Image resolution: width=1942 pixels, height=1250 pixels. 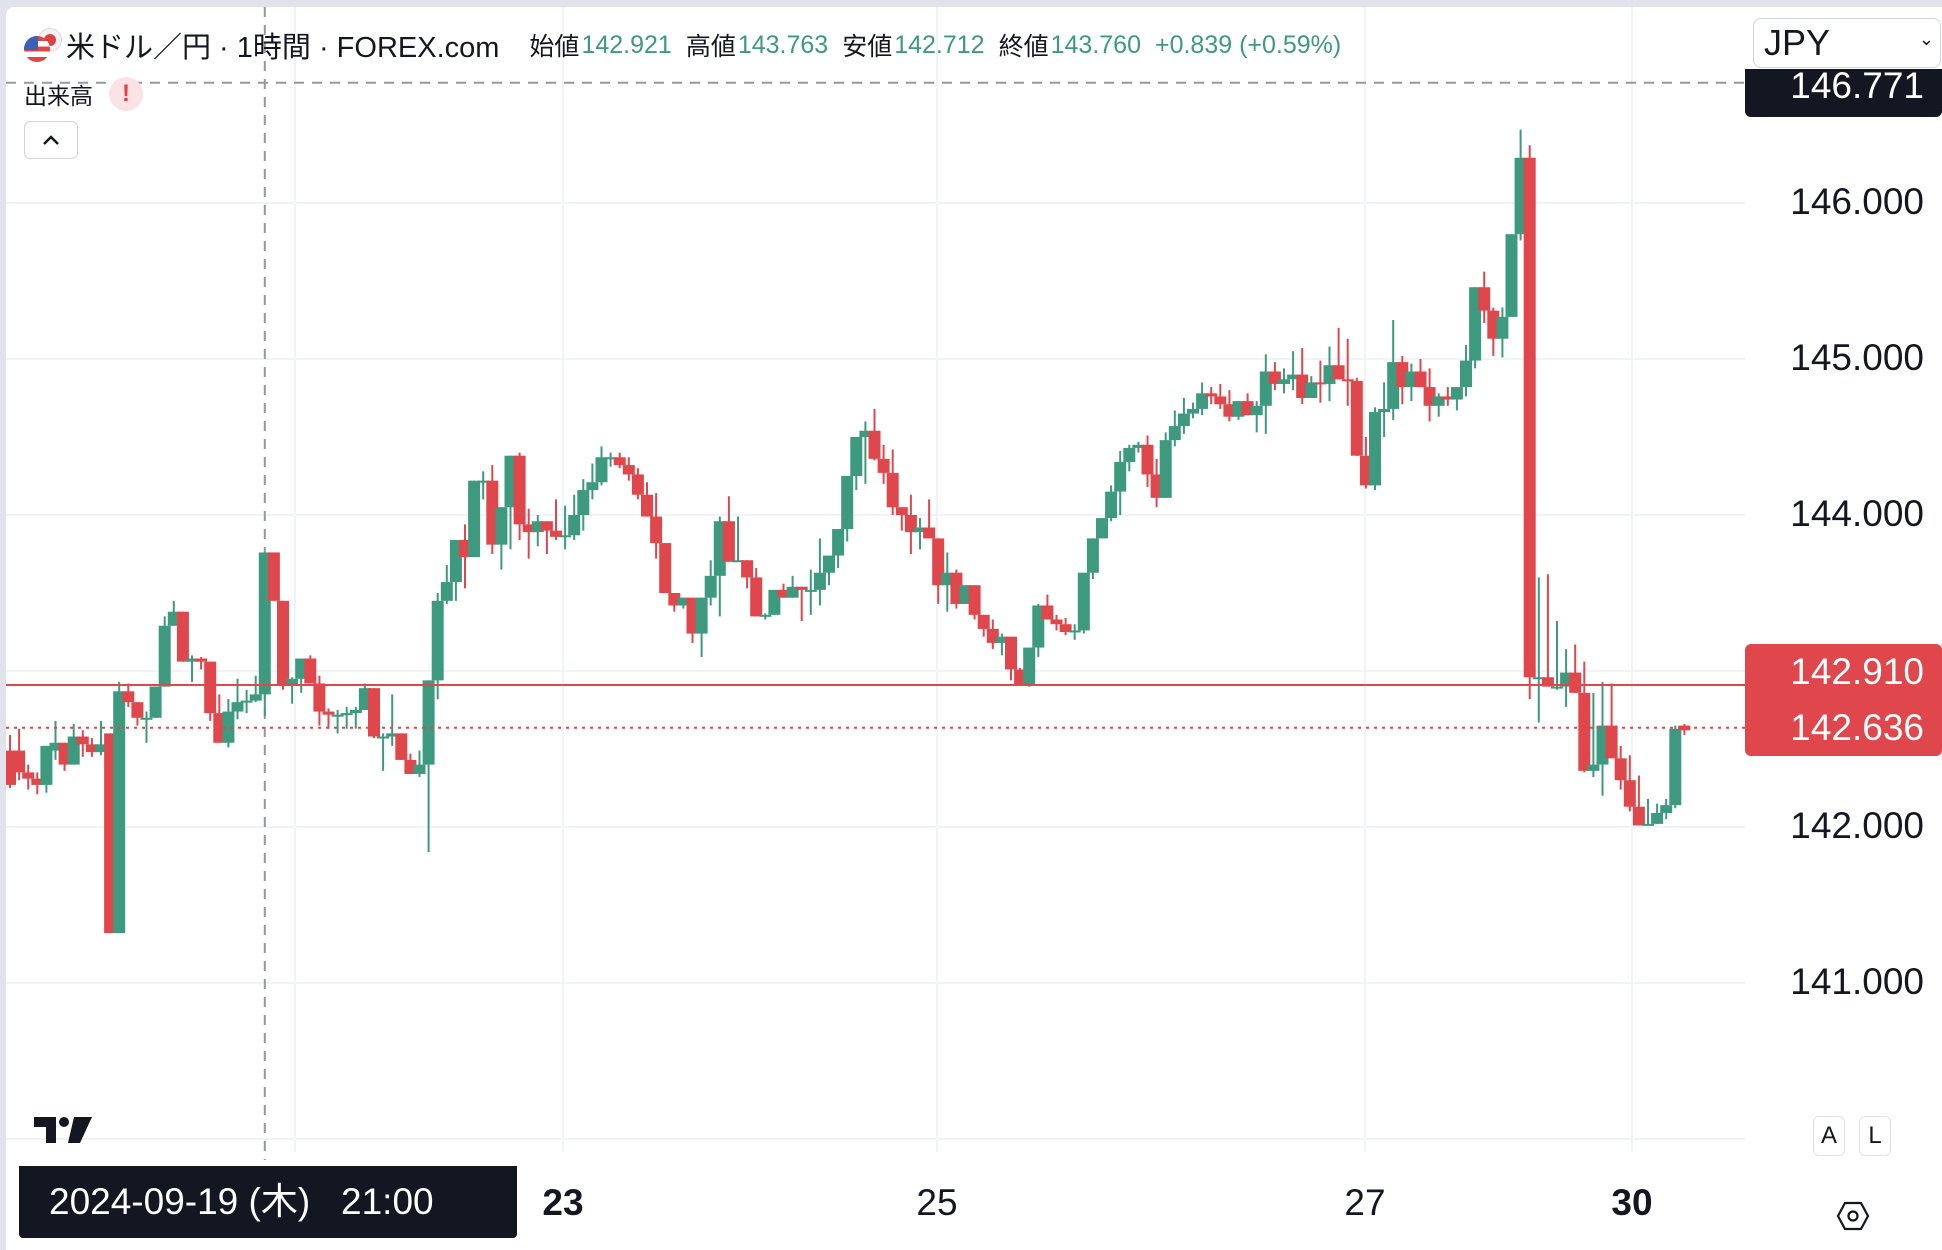 I want to click on time-axis-label: 27, so click(x=1365, y=1202).